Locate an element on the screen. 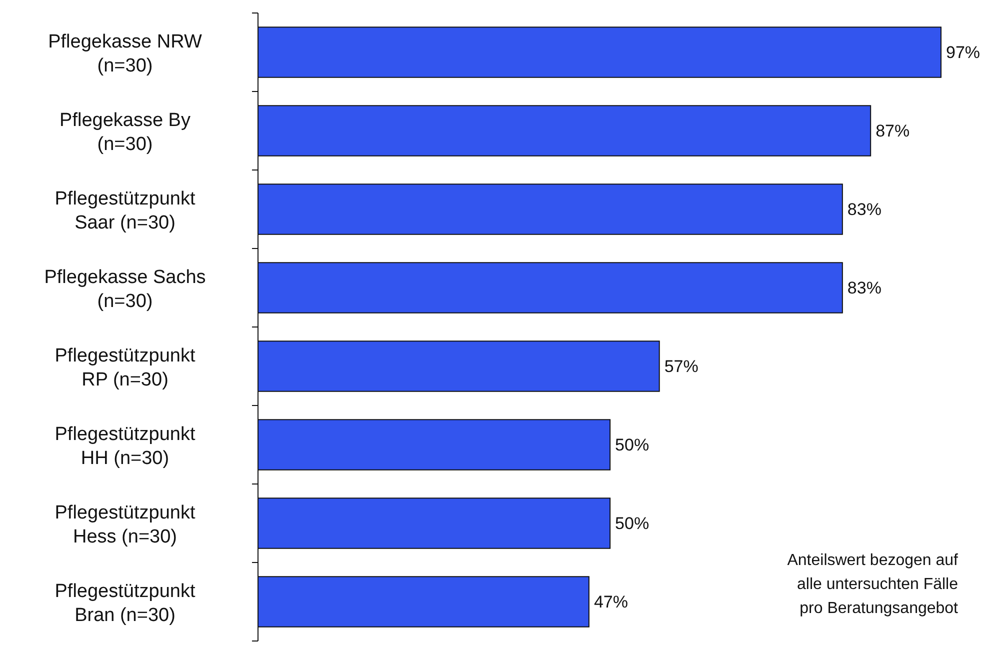  data-label: 57% is located at coordinates (681, 366).